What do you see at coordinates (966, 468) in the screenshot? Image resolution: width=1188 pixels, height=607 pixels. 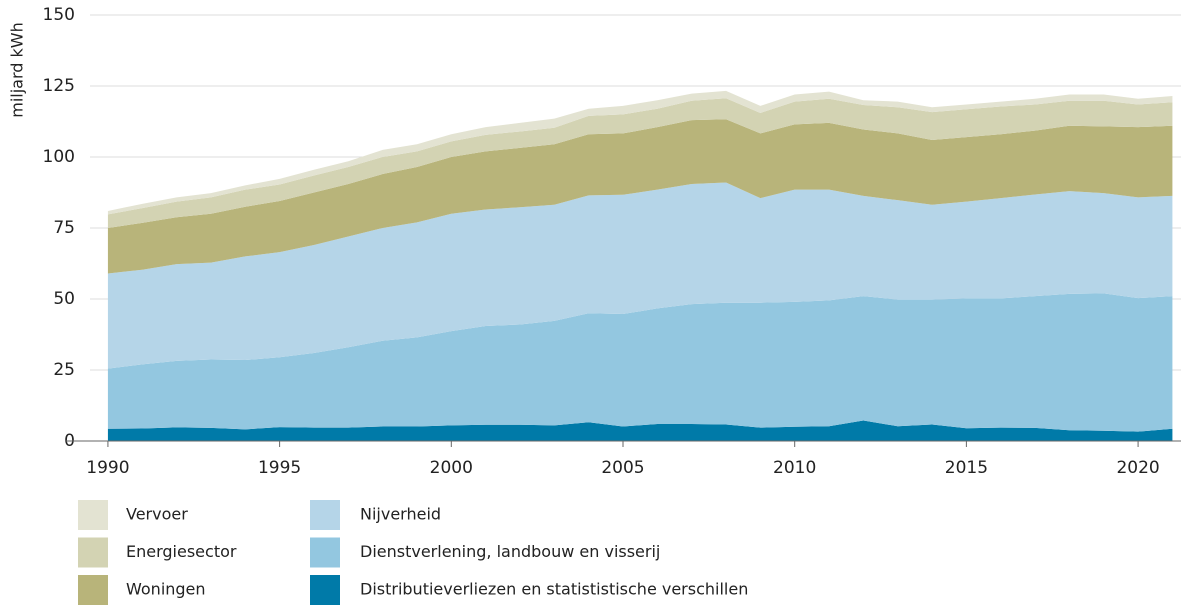 I see `x-tick-label: 2015` at bounding box center [966, 468].